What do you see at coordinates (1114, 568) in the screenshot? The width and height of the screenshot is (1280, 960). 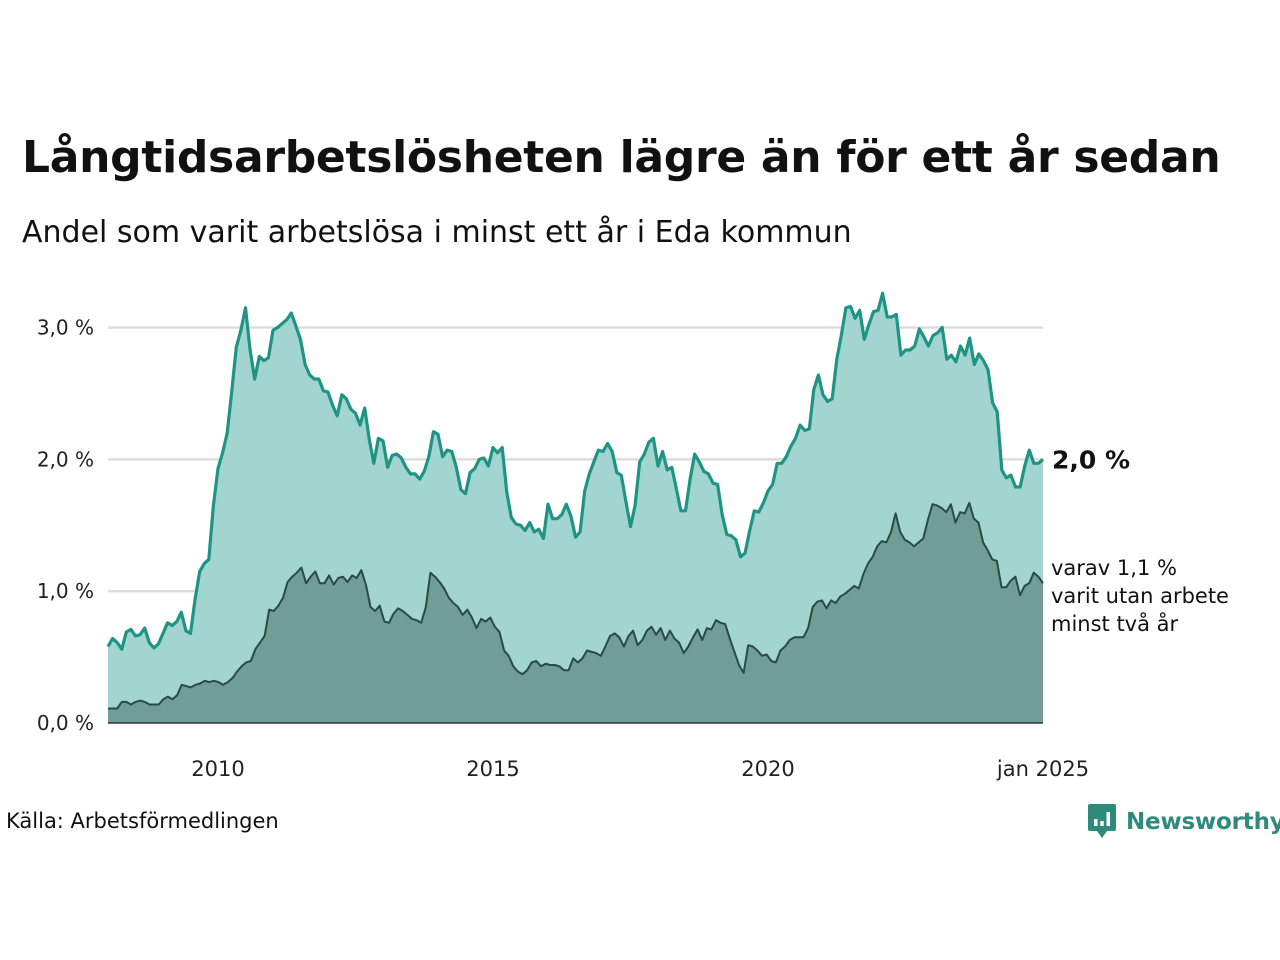 I see `sub-end-label-line: varav 1,1 %` at bounding box center [1114, 568].